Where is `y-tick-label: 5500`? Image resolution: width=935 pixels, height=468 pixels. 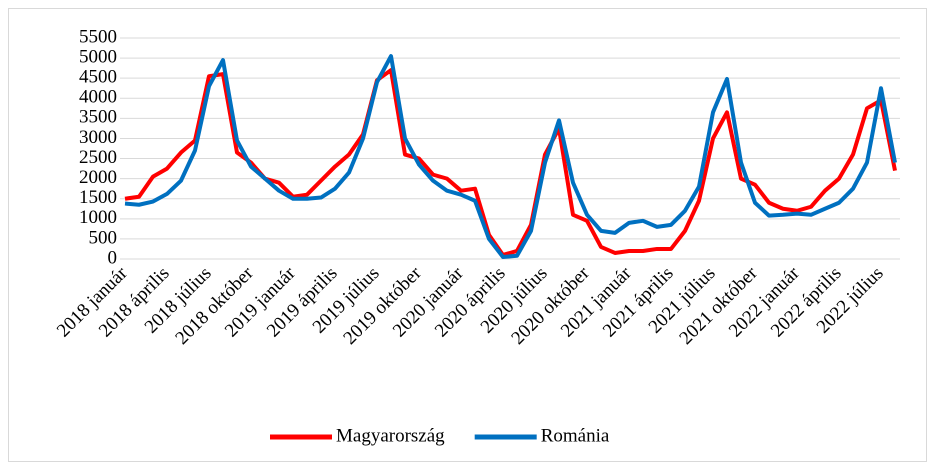
y-tick-label: 5500 is located at coordinates (98, 36).